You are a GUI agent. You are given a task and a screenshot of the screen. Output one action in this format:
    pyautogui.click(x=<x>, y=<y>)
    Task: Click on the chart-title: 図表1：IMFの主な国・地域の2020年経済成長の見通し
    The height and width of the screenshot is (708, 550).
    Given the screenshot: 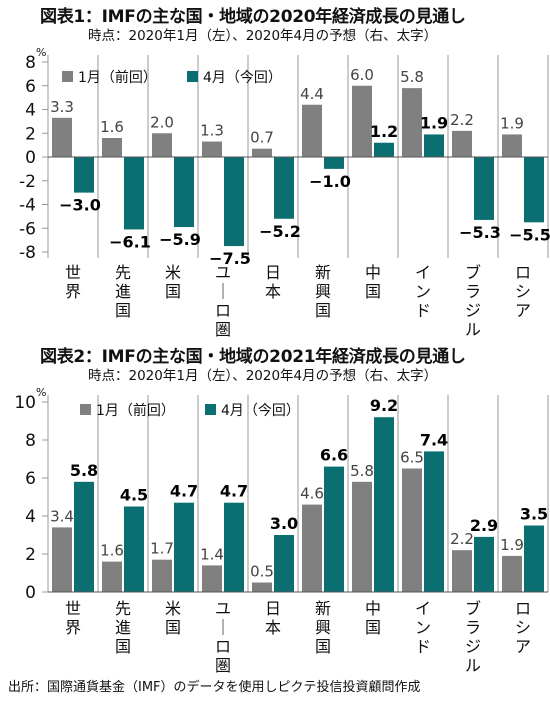 What is the action you would take?
    pyautogui.click(x=253, y=17)
    